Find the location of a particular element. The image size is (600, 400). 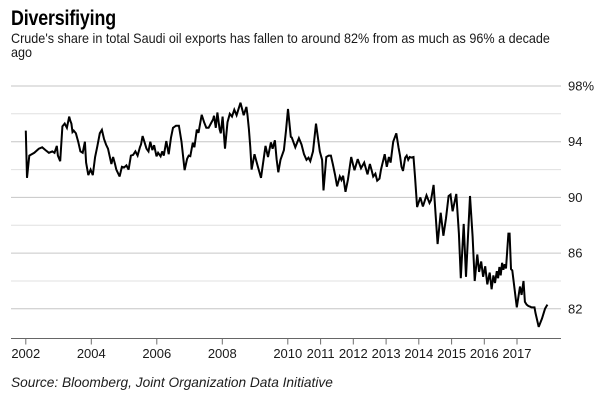

svg-text: 2015 is located at coordinates (451, 353).